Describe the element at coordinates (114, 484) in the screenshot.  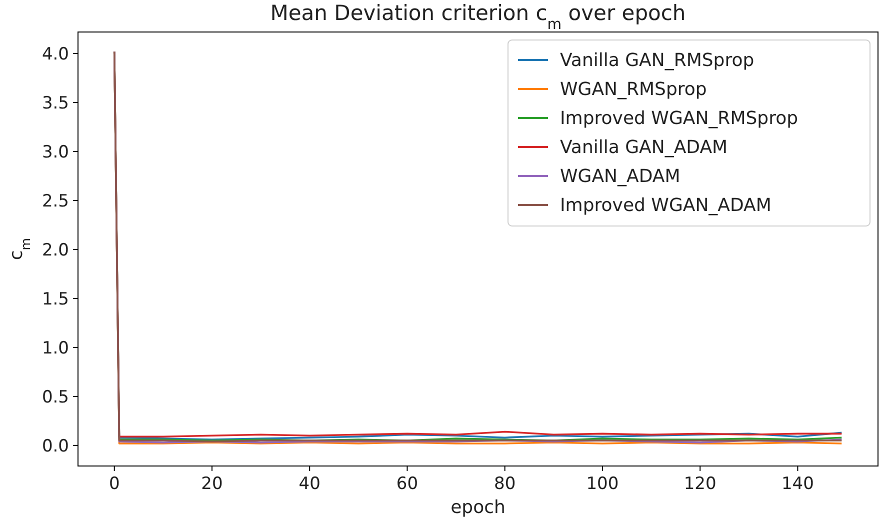
I see `x-tick-label: 0` at that location.